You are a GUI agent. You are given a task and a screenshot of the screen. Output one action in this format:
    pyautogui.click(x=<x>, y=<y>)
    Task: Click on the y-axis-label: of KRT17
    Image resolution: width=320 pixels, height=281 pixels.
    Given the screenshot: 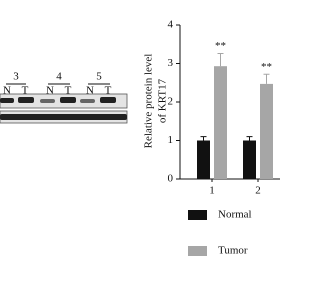 What is the action you would take?
    pyautogui.click(x=163, y=100)
    